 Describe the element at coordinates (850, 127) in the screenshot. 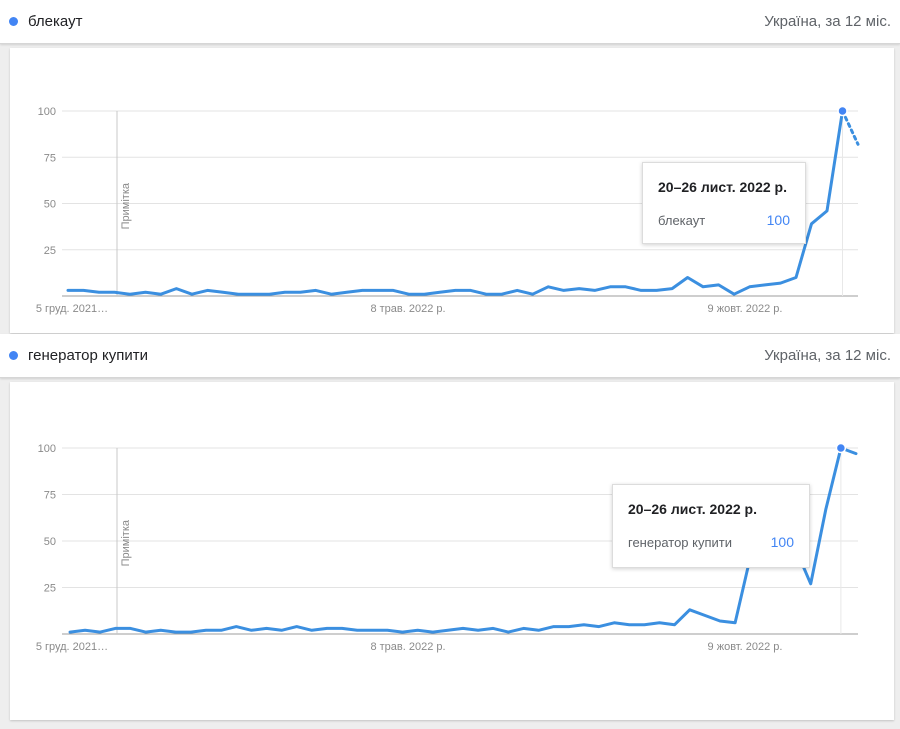

I see `series-line-partial` at that location.